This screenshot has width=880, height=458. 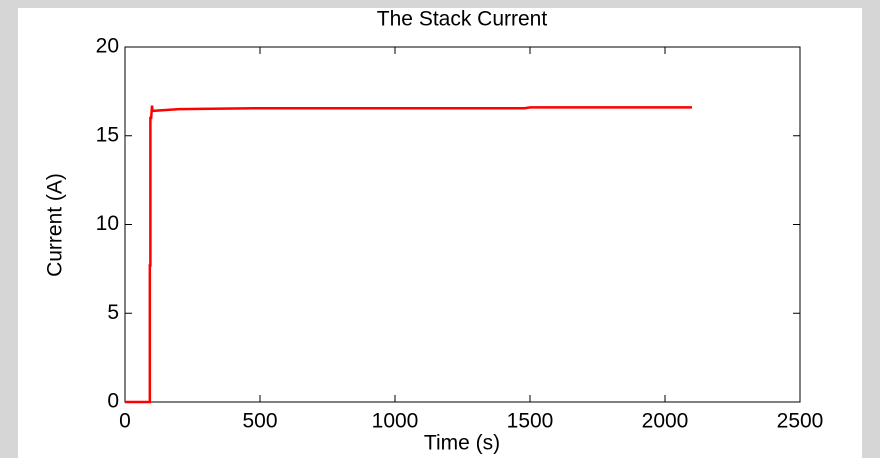 I want to click on y-tick-label: 20, so click(x=107, y=46).